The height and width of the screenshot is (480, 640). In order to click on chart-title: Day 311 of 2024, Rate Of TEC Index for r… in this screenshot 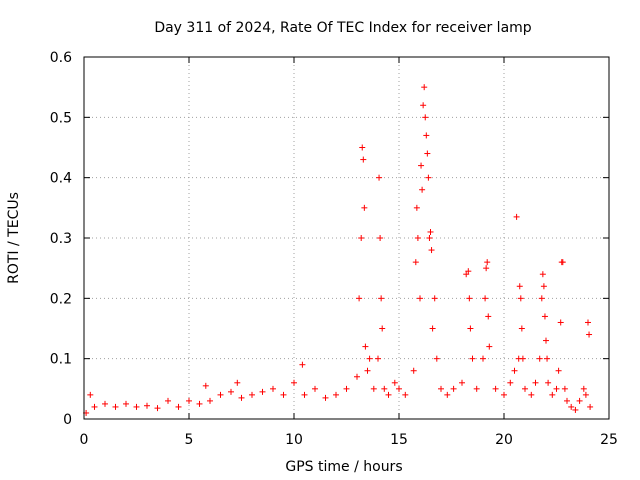, I will do `click(342, 28)`.